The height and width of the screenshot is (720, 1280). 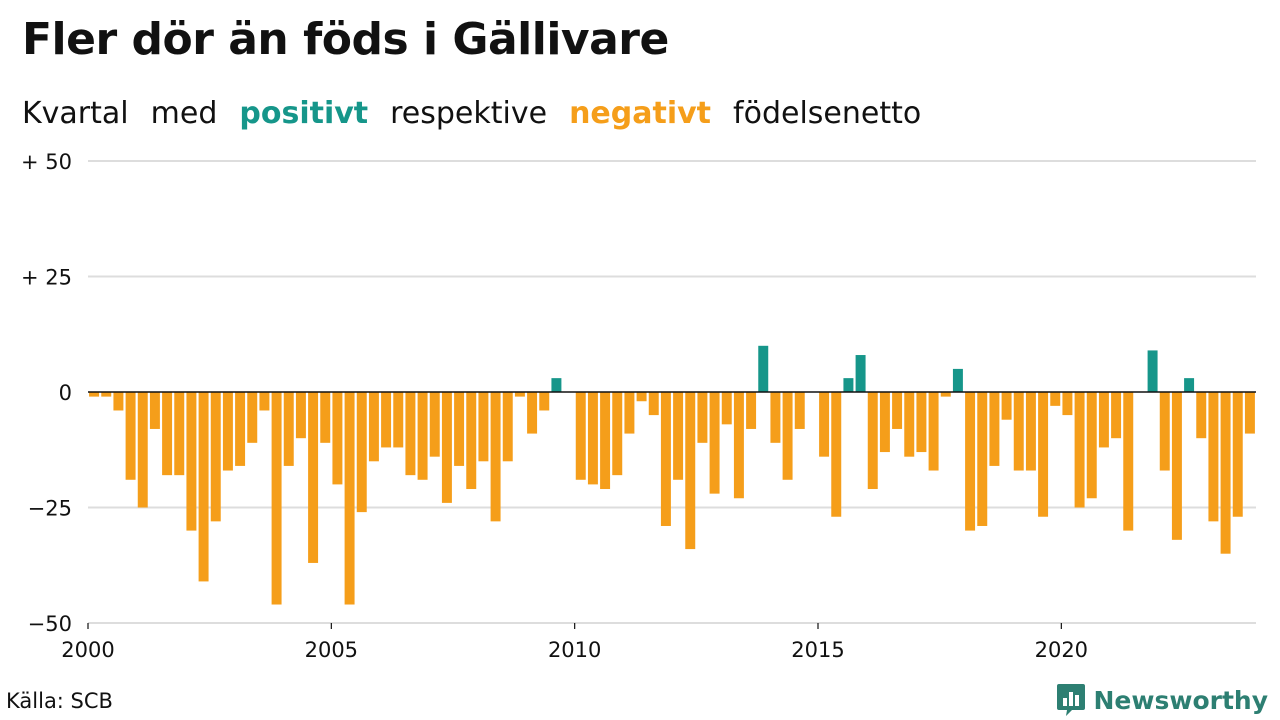 What do you see at coordinates (331, 650) in the screenshot?
I see `x-tick-label: 2005` at bounding box center [331, 650].